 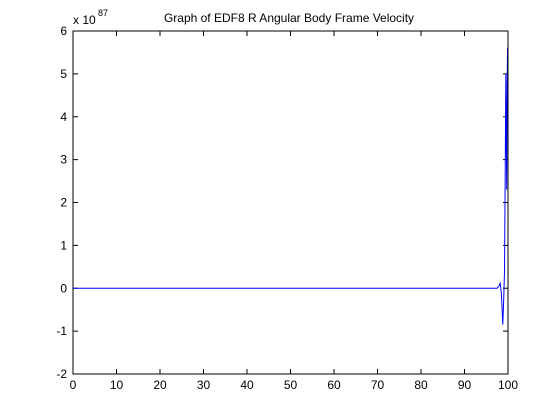 What do you see at coordinates (117, 385) in the screenshot?
I see `x-tick-label: 10` at bounding box center [117, 385].